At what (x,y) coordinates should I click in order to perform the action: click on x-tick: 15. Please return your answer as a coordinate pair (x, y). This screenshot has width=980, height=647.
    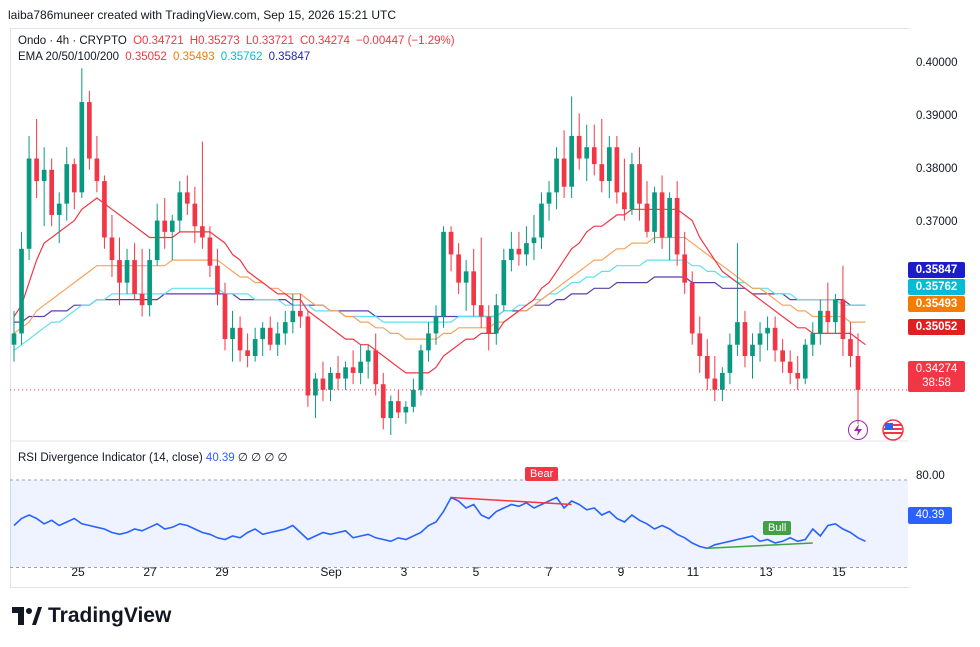
    Looking at the image, I should click on (839, 572).